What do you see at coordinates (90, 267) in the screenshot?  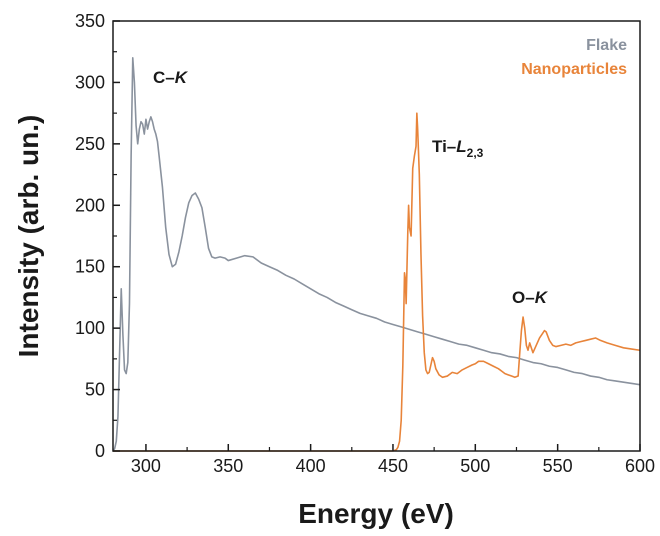 I see `y-tick-label: 150` at bounding box center [90, 267].